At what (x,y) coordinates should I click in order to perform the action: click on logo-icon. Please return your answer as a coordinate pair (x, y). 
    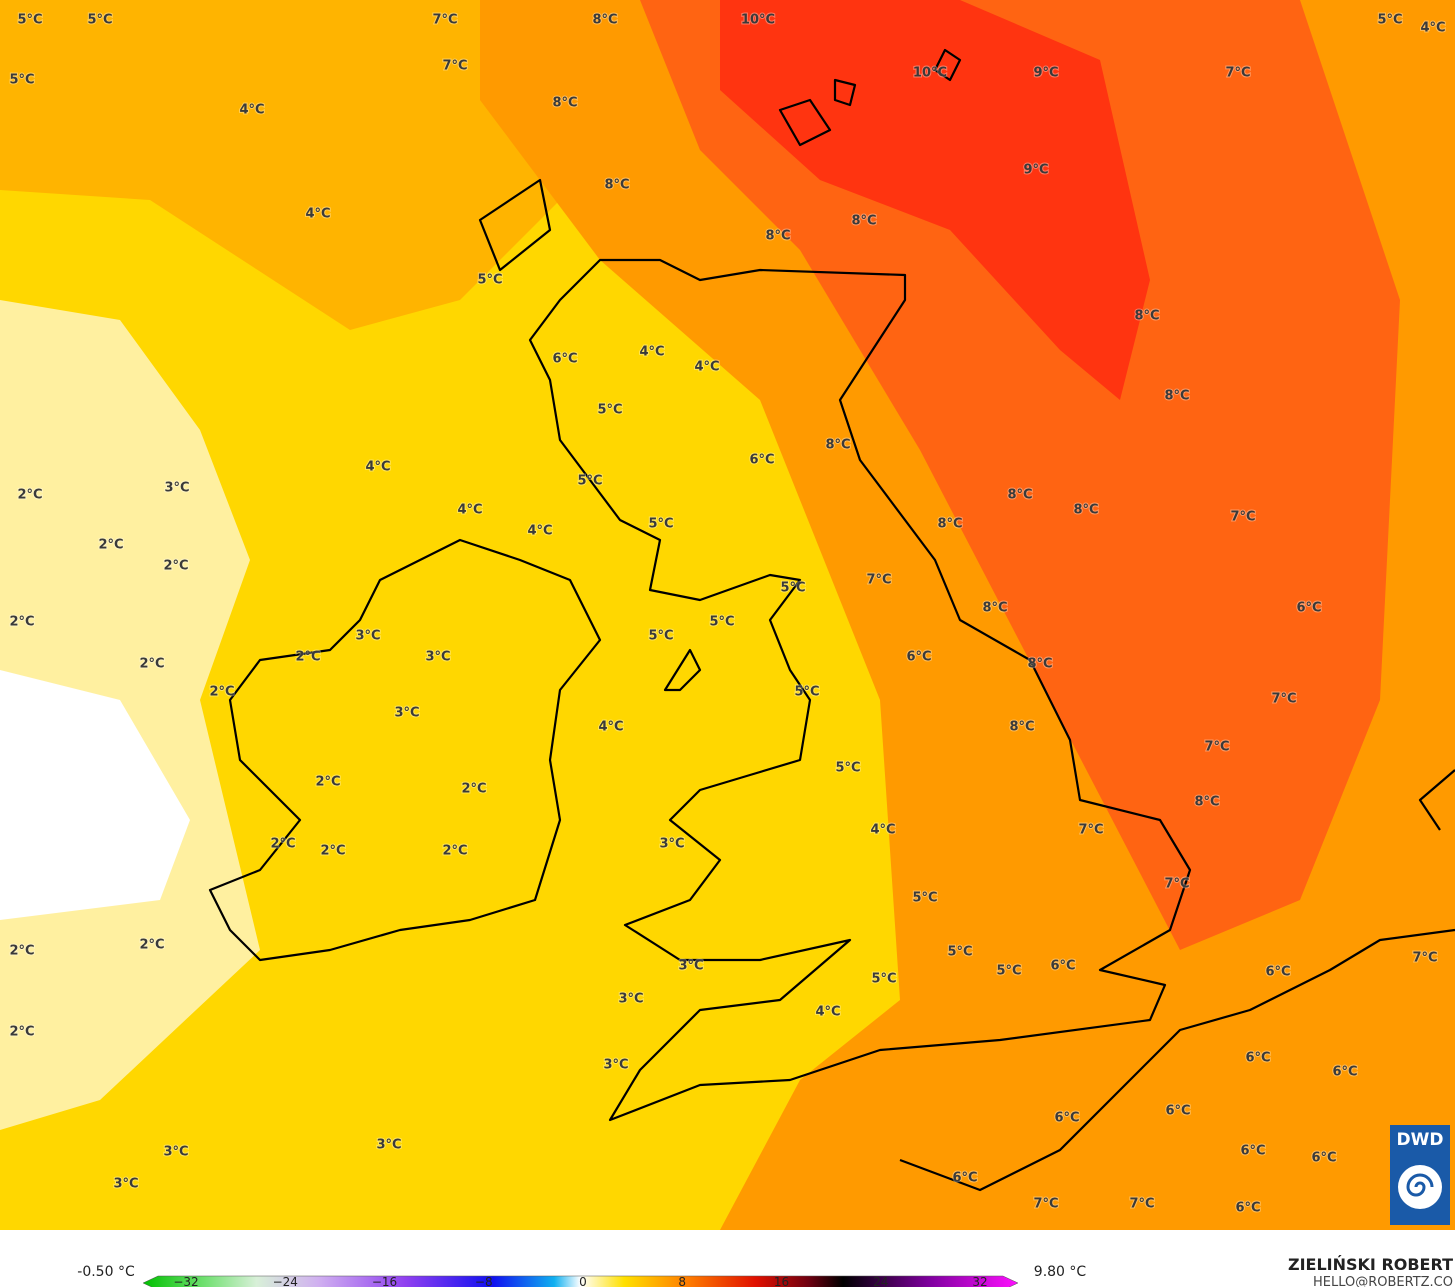
    Looking at the image, I should click on (1420, 1187).